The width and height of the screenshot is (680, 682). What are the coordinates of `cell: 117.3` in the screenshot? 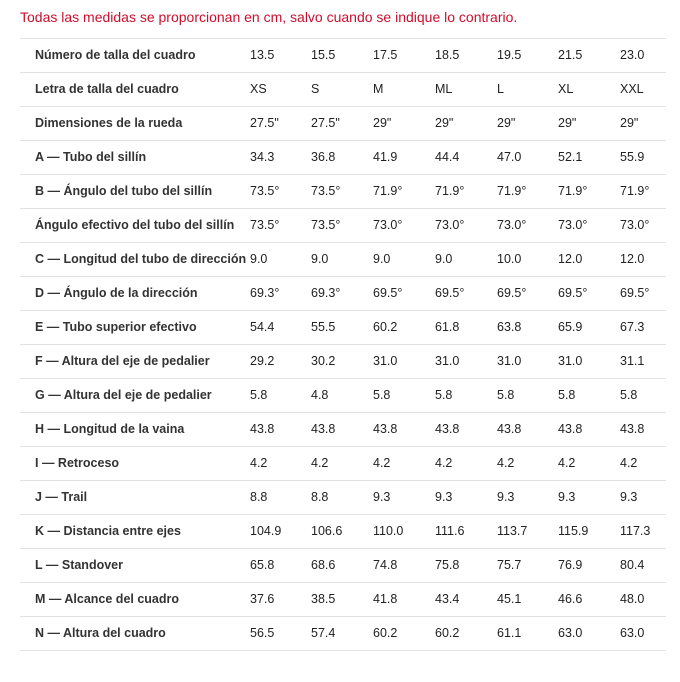 It's located at (635, 531).